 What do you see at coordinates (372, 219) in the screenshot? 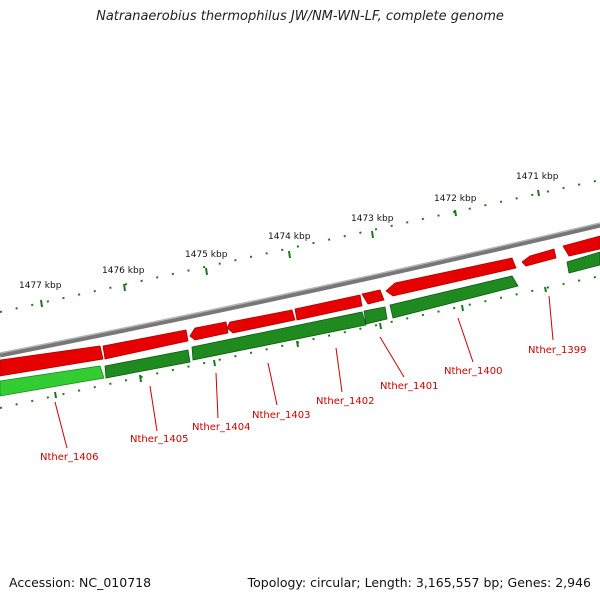
I see `ruler-label-1473: 1473 kbp` at bounding box center [372, 219].